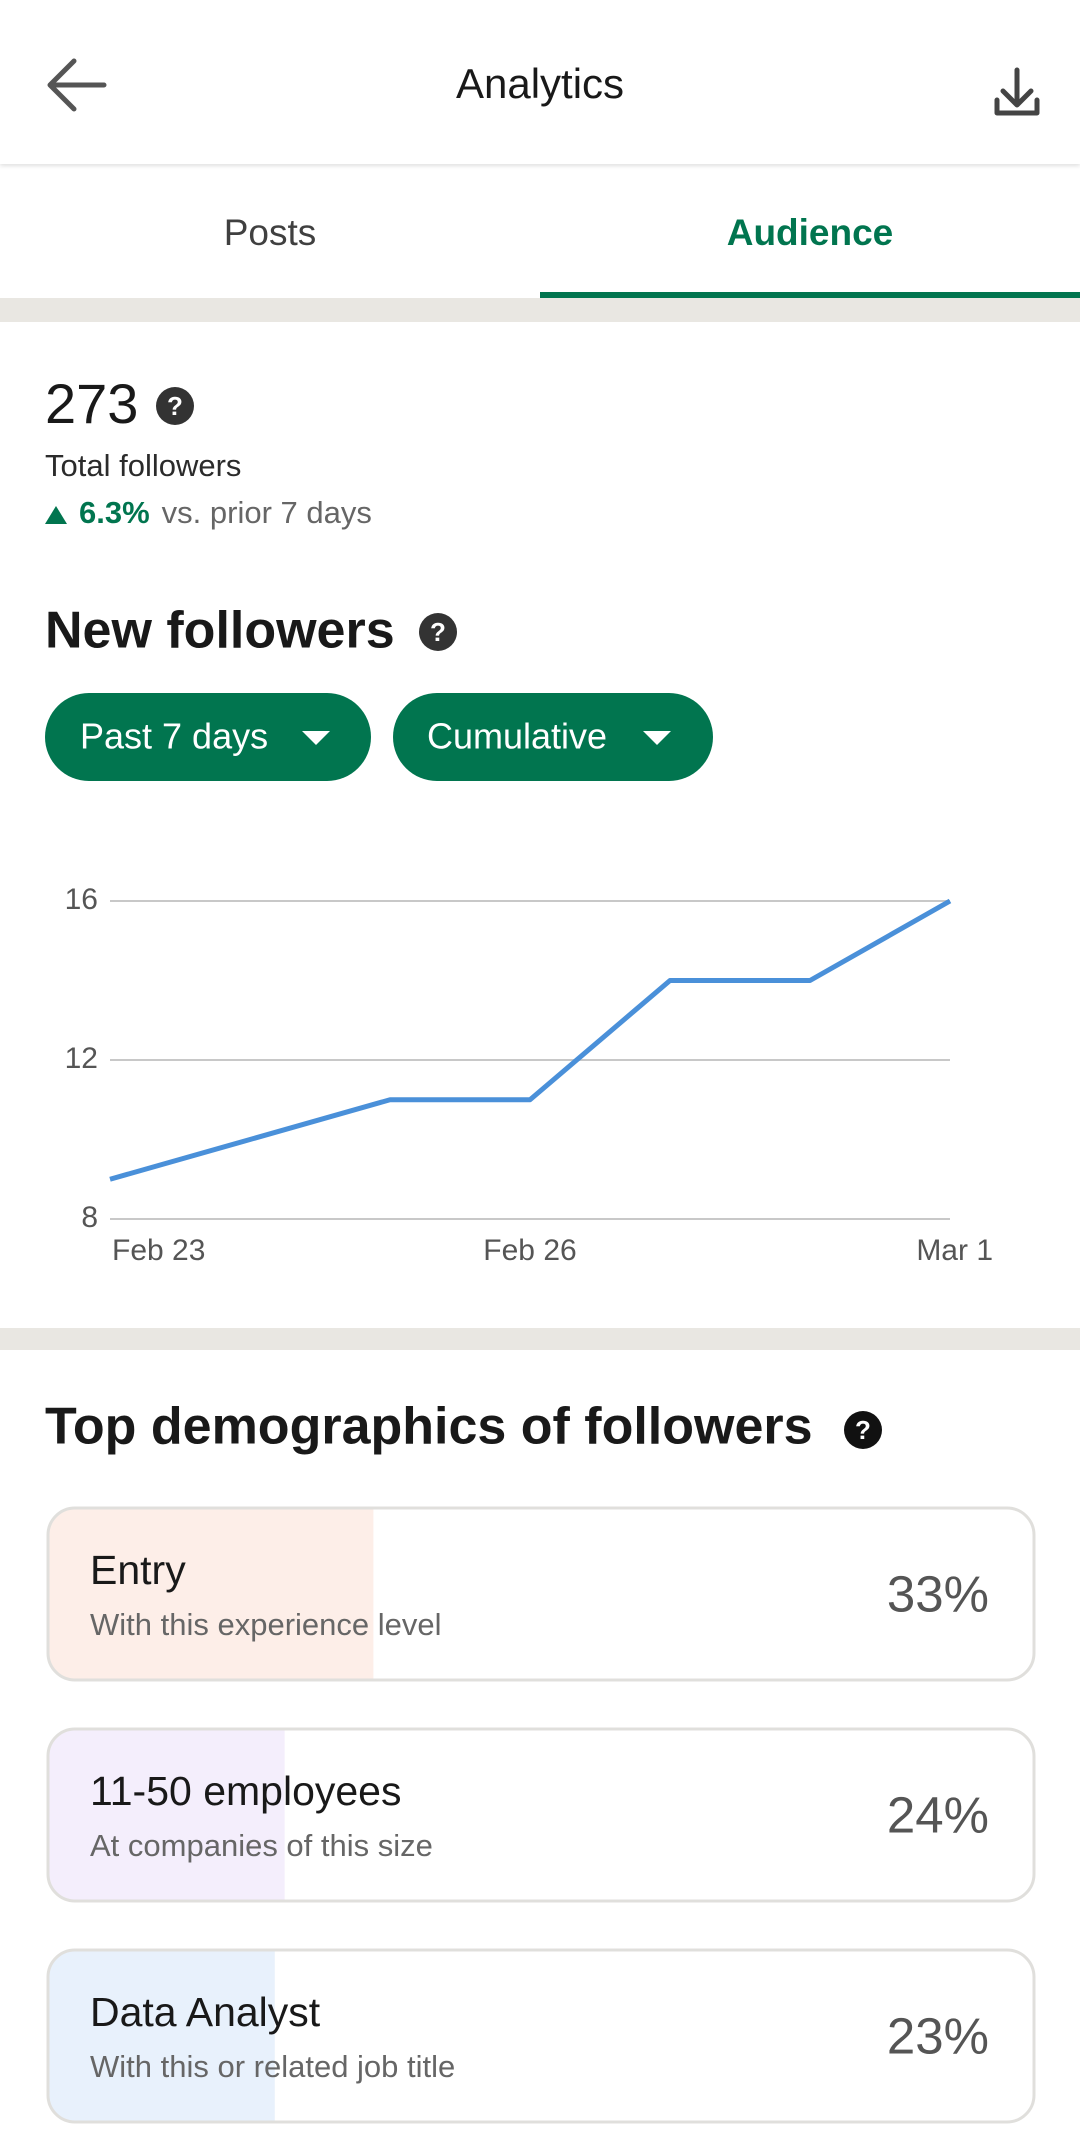 This screenshot has width=1080, height=2137. I want to click on y-tick-label: 16, so click(81, 899).